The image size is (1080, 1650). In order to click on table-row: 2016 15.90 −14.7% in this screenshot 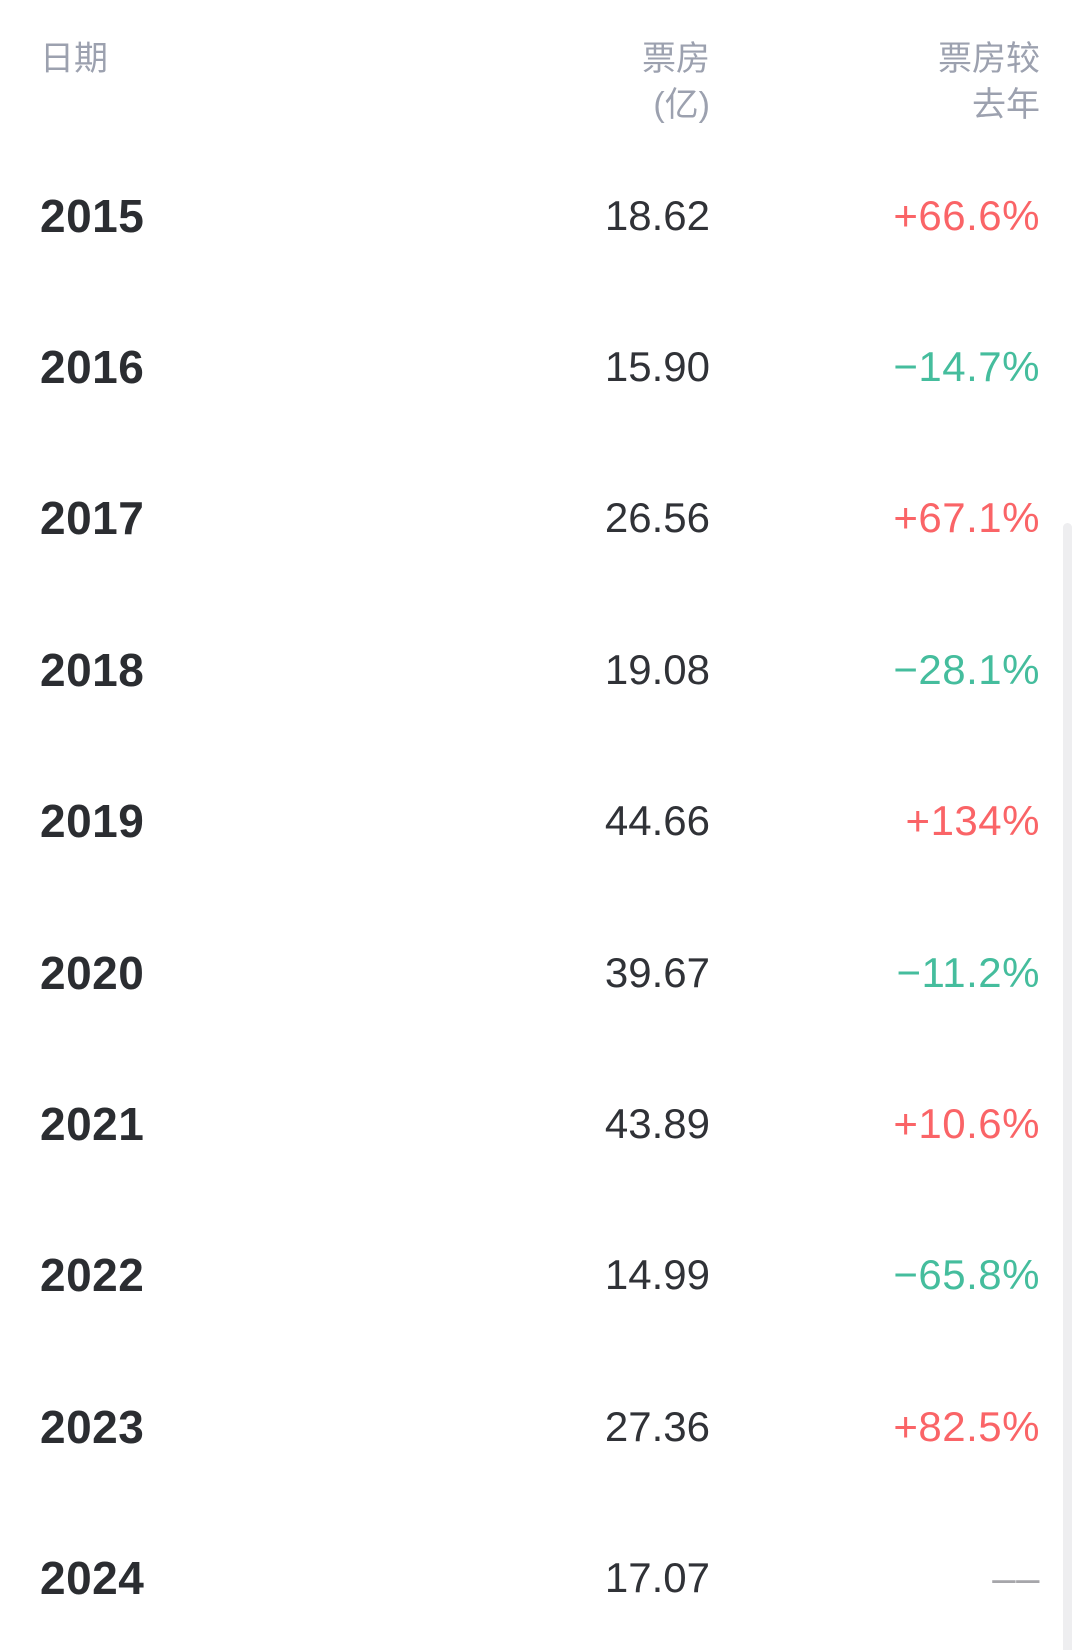, I will do `click(540, 367)`.